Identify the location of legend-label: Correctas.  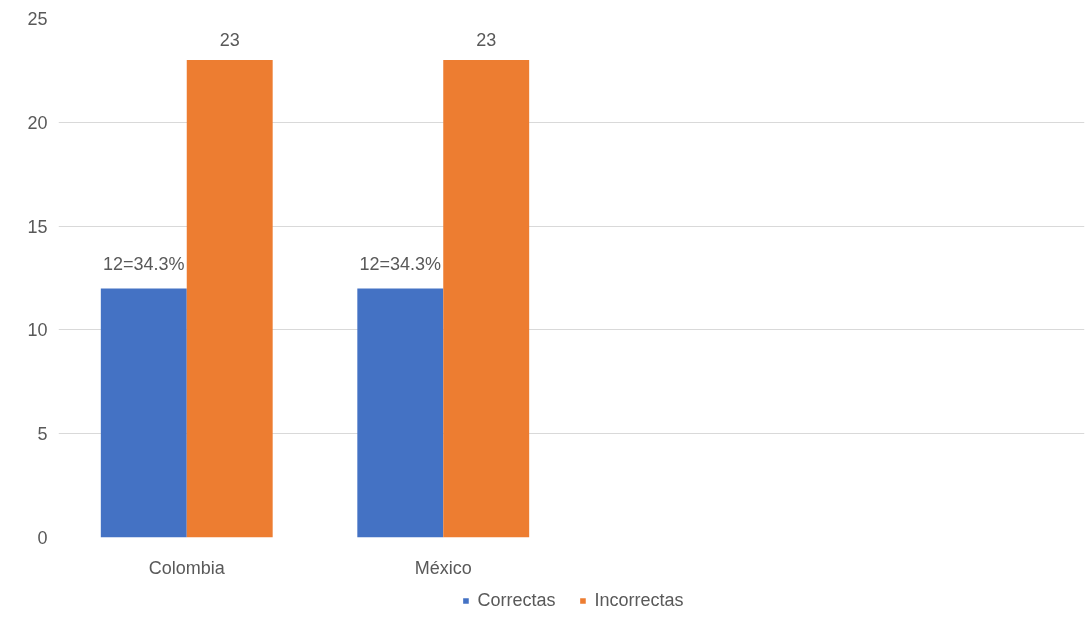
(516, 600).